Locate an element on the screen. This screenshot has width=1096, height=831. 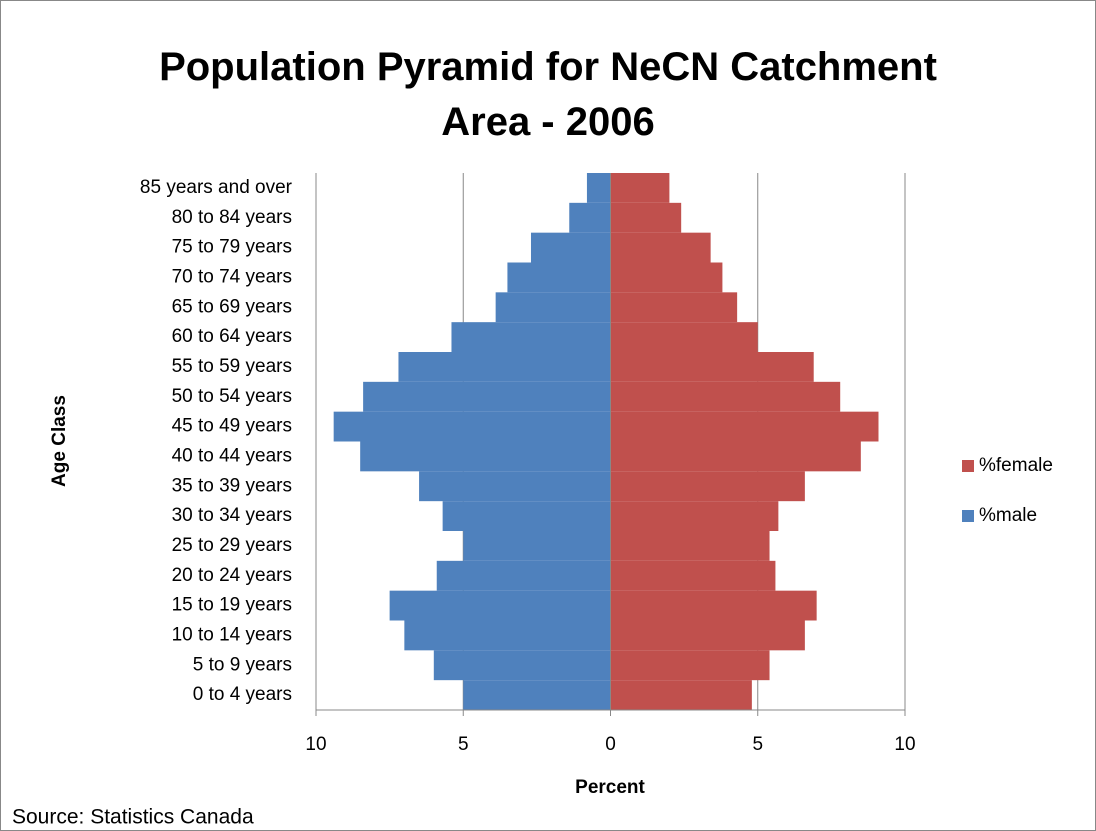
x-axis-label: Percent is located at coordinates (610, 787).